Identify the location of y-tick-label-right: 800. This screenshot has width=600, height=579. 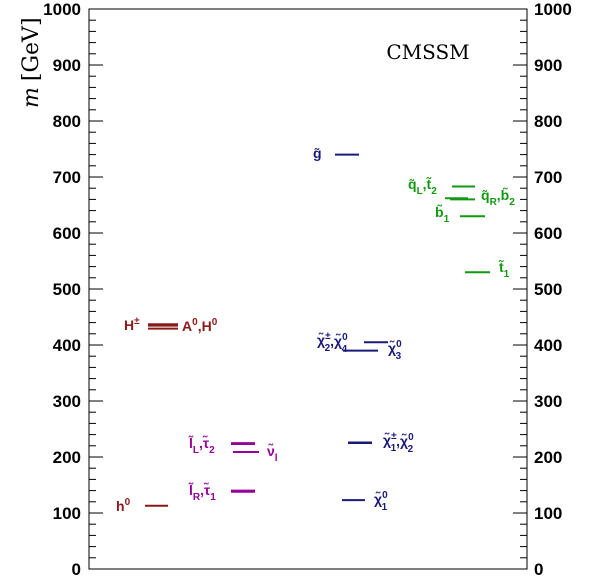
(548, 121).